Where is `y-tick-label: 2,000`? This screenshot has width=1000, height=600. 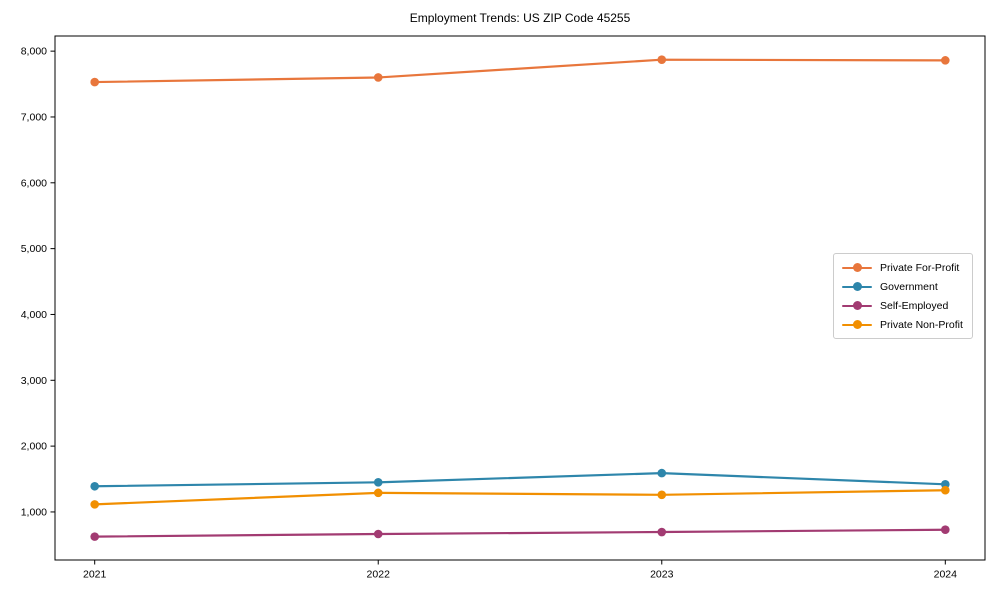 y-tick-label: 2,000 is located at coordinates (34, 447).